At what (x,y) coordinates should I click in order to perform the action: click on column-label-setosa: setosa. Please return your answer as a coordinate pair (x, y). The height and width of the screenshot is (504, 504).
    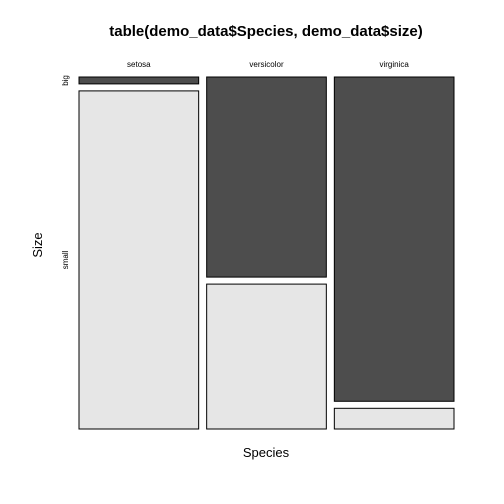
    Looking at the image, I should click on (139, 64).